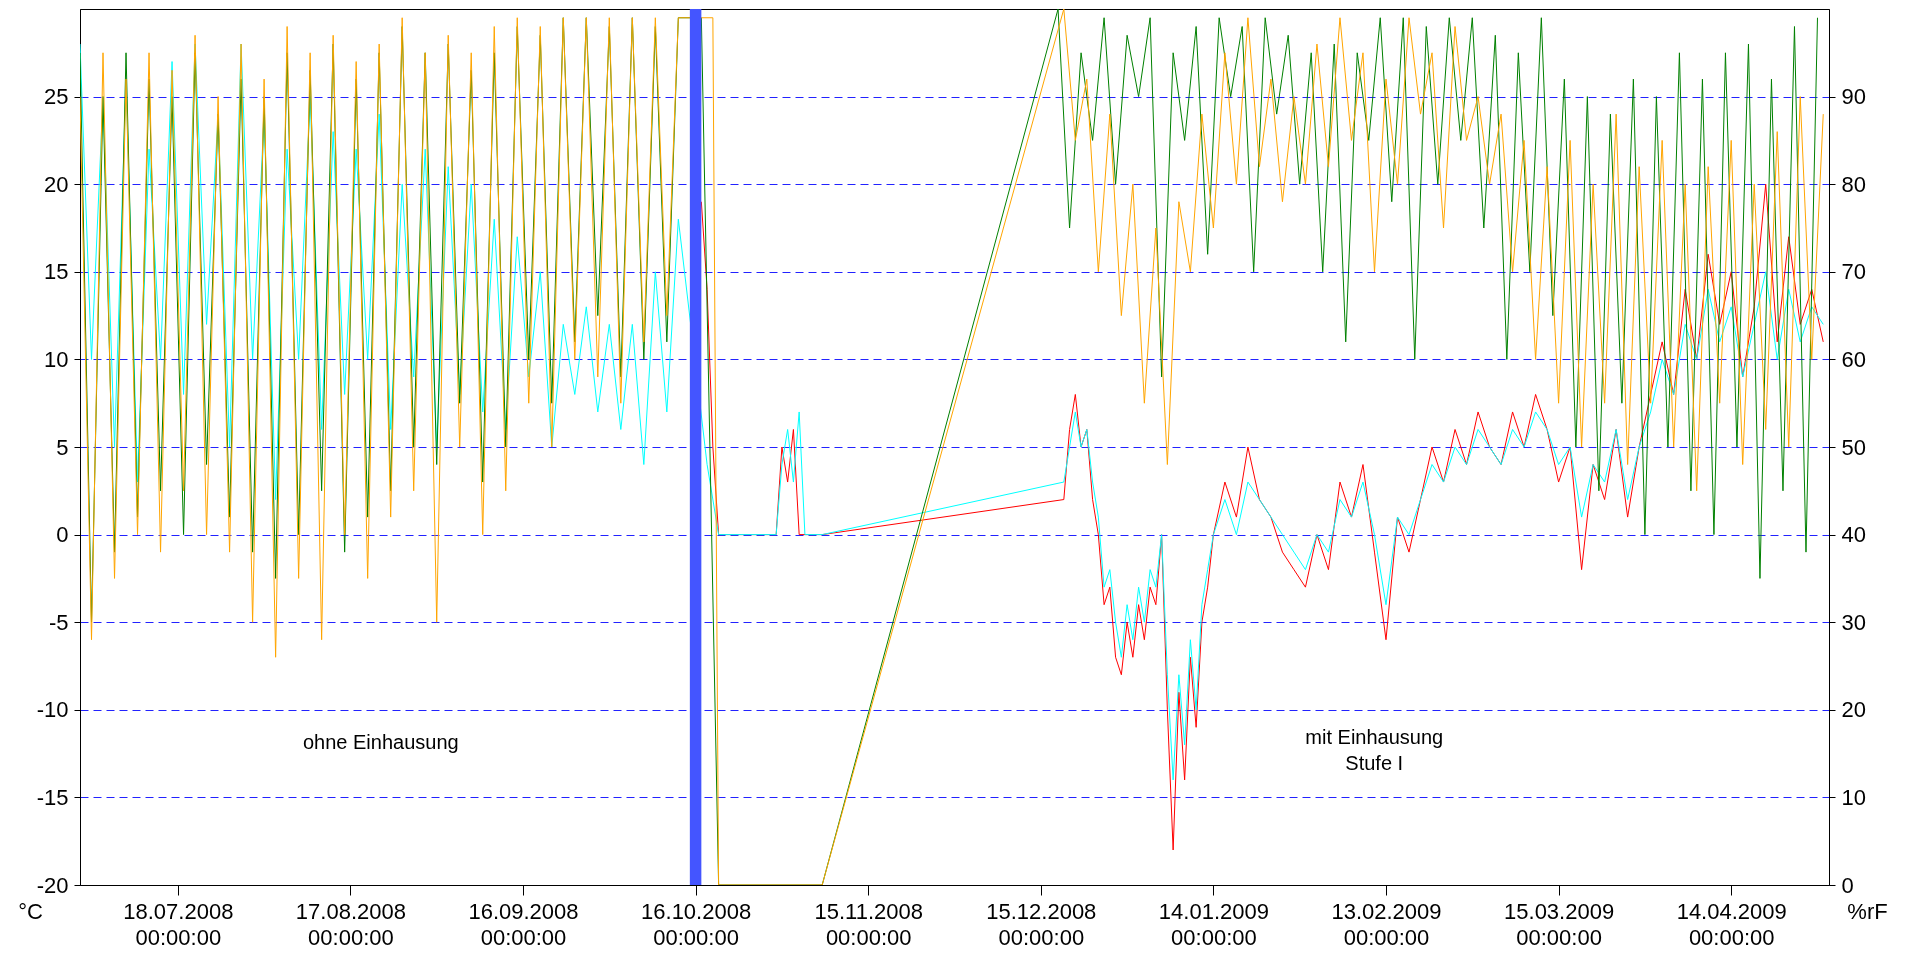 Image resolution: width=1921 pixels, height=968 pixels. I want to click on y2-tick-label: 90, so click(1853, 97).